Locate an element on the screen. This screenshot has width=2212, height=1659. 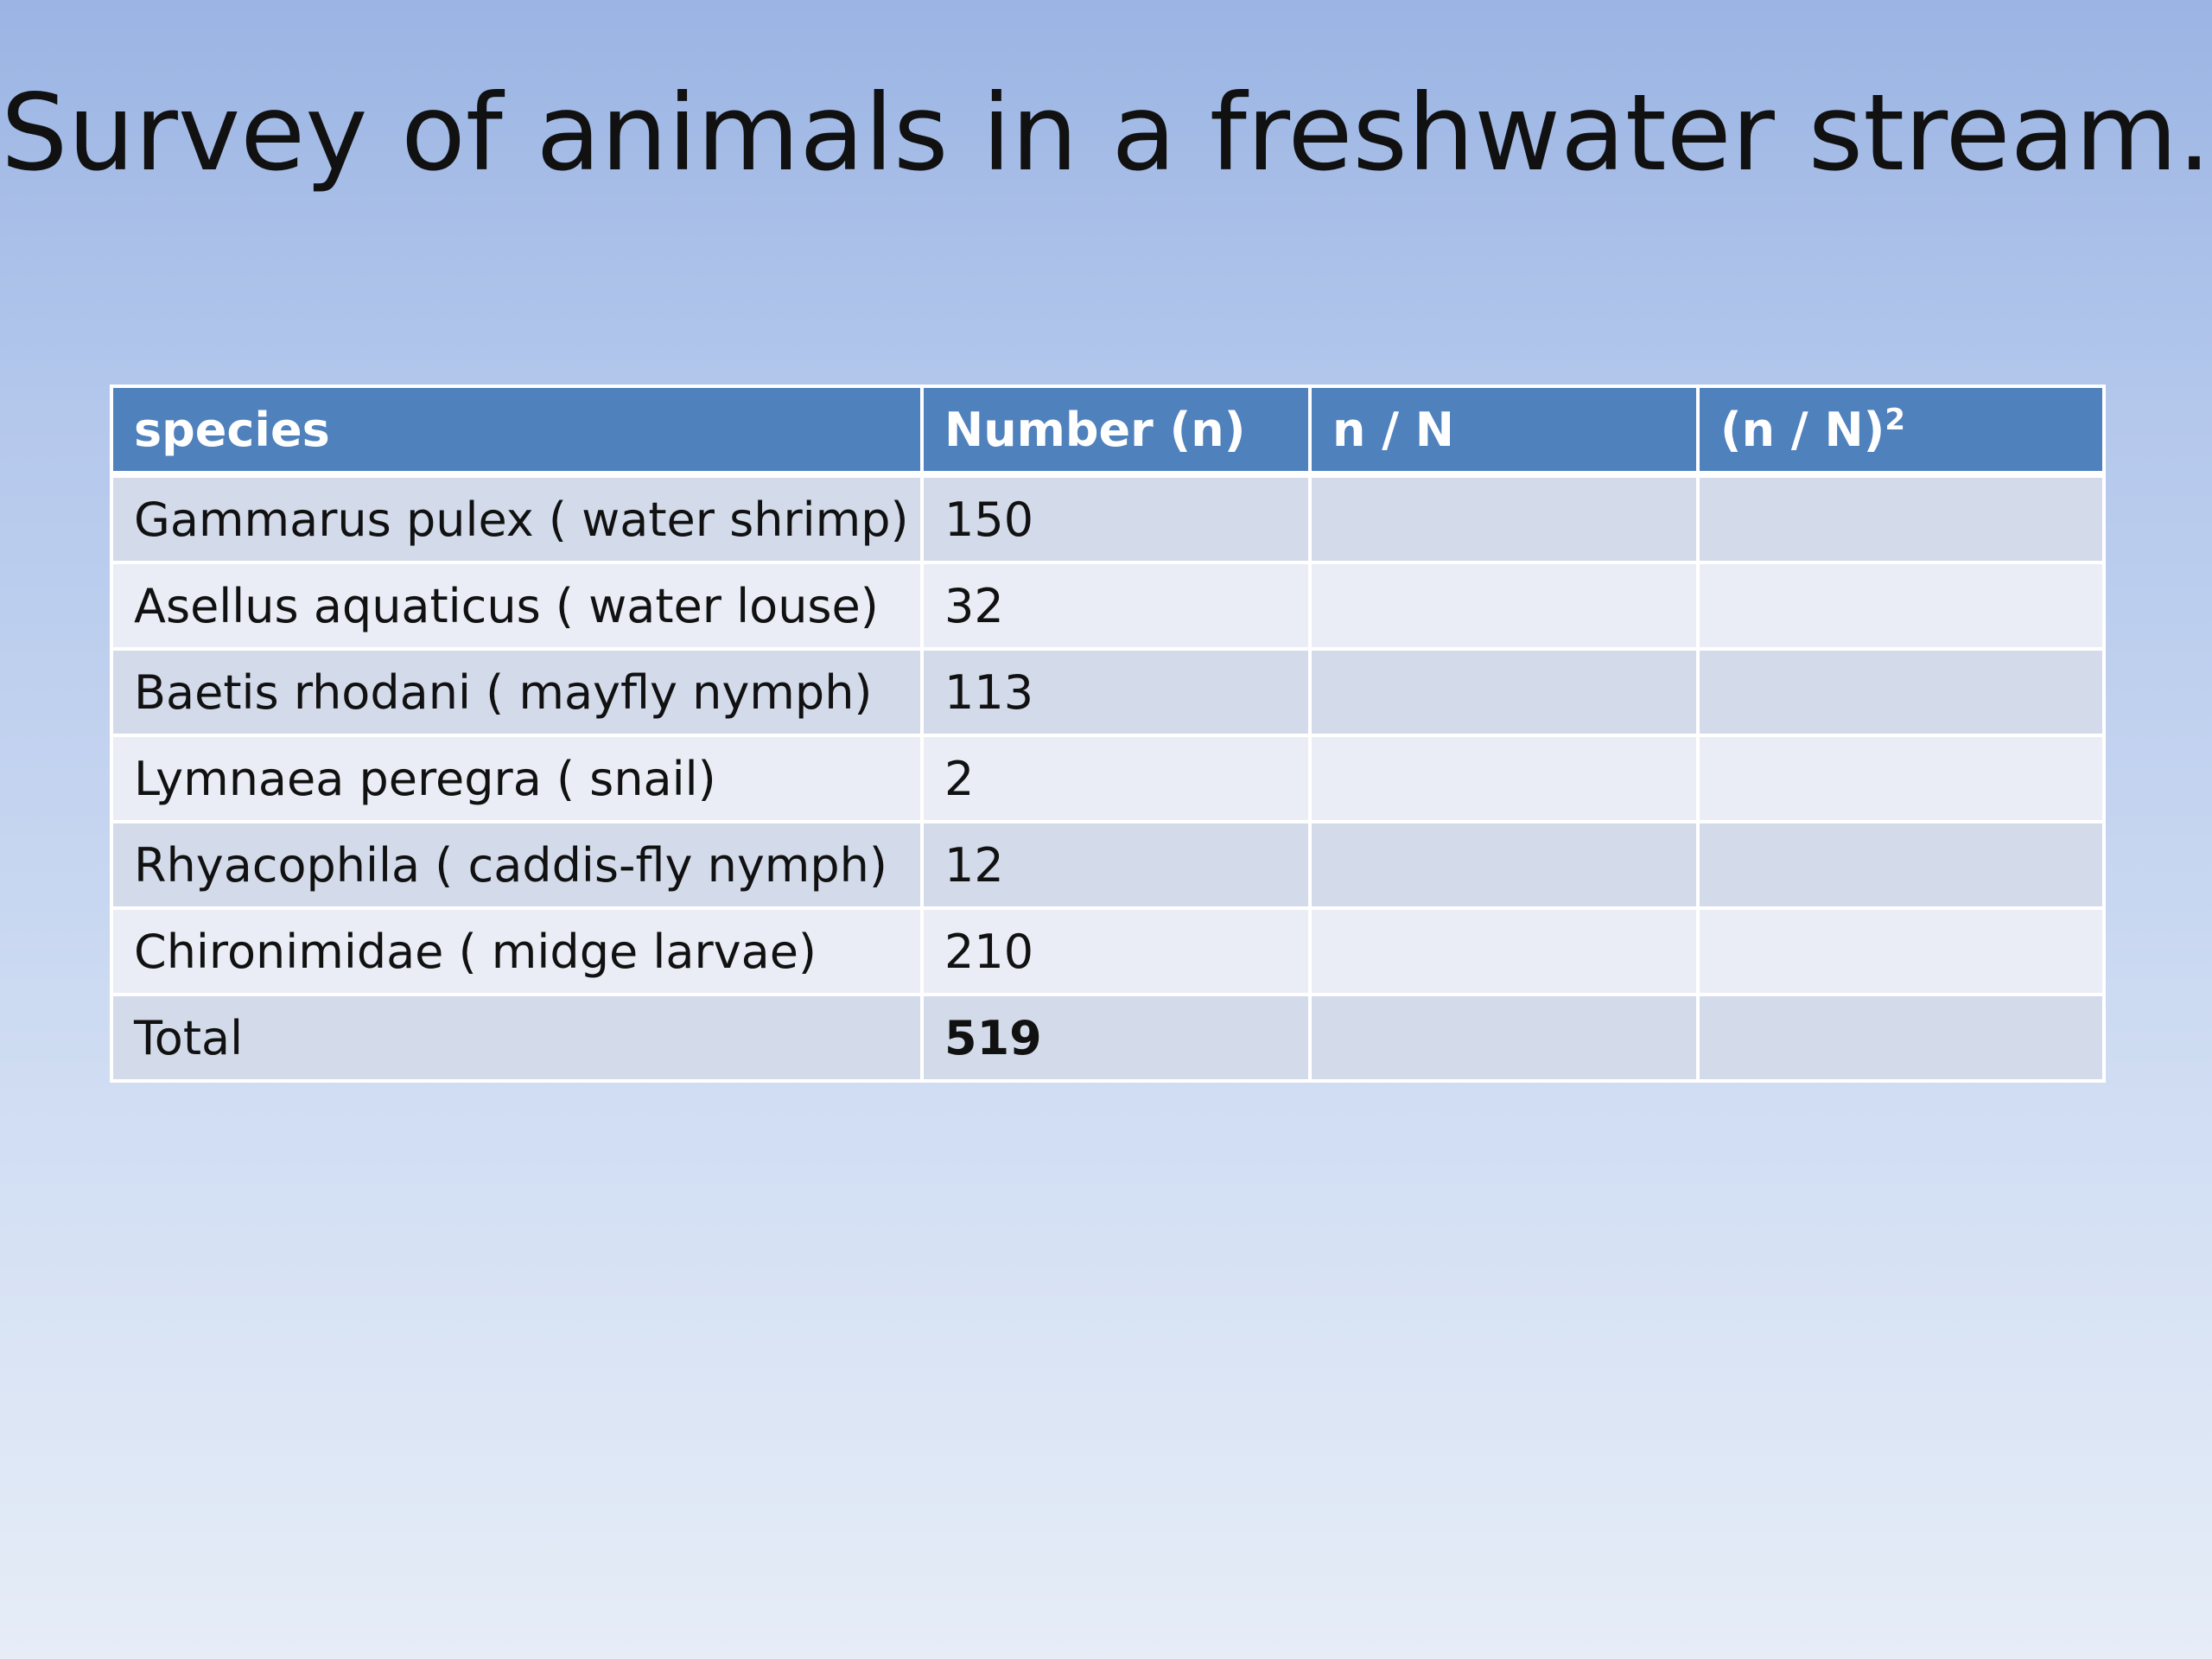
number-cell: 150 is located at coordinates (1116, 518).